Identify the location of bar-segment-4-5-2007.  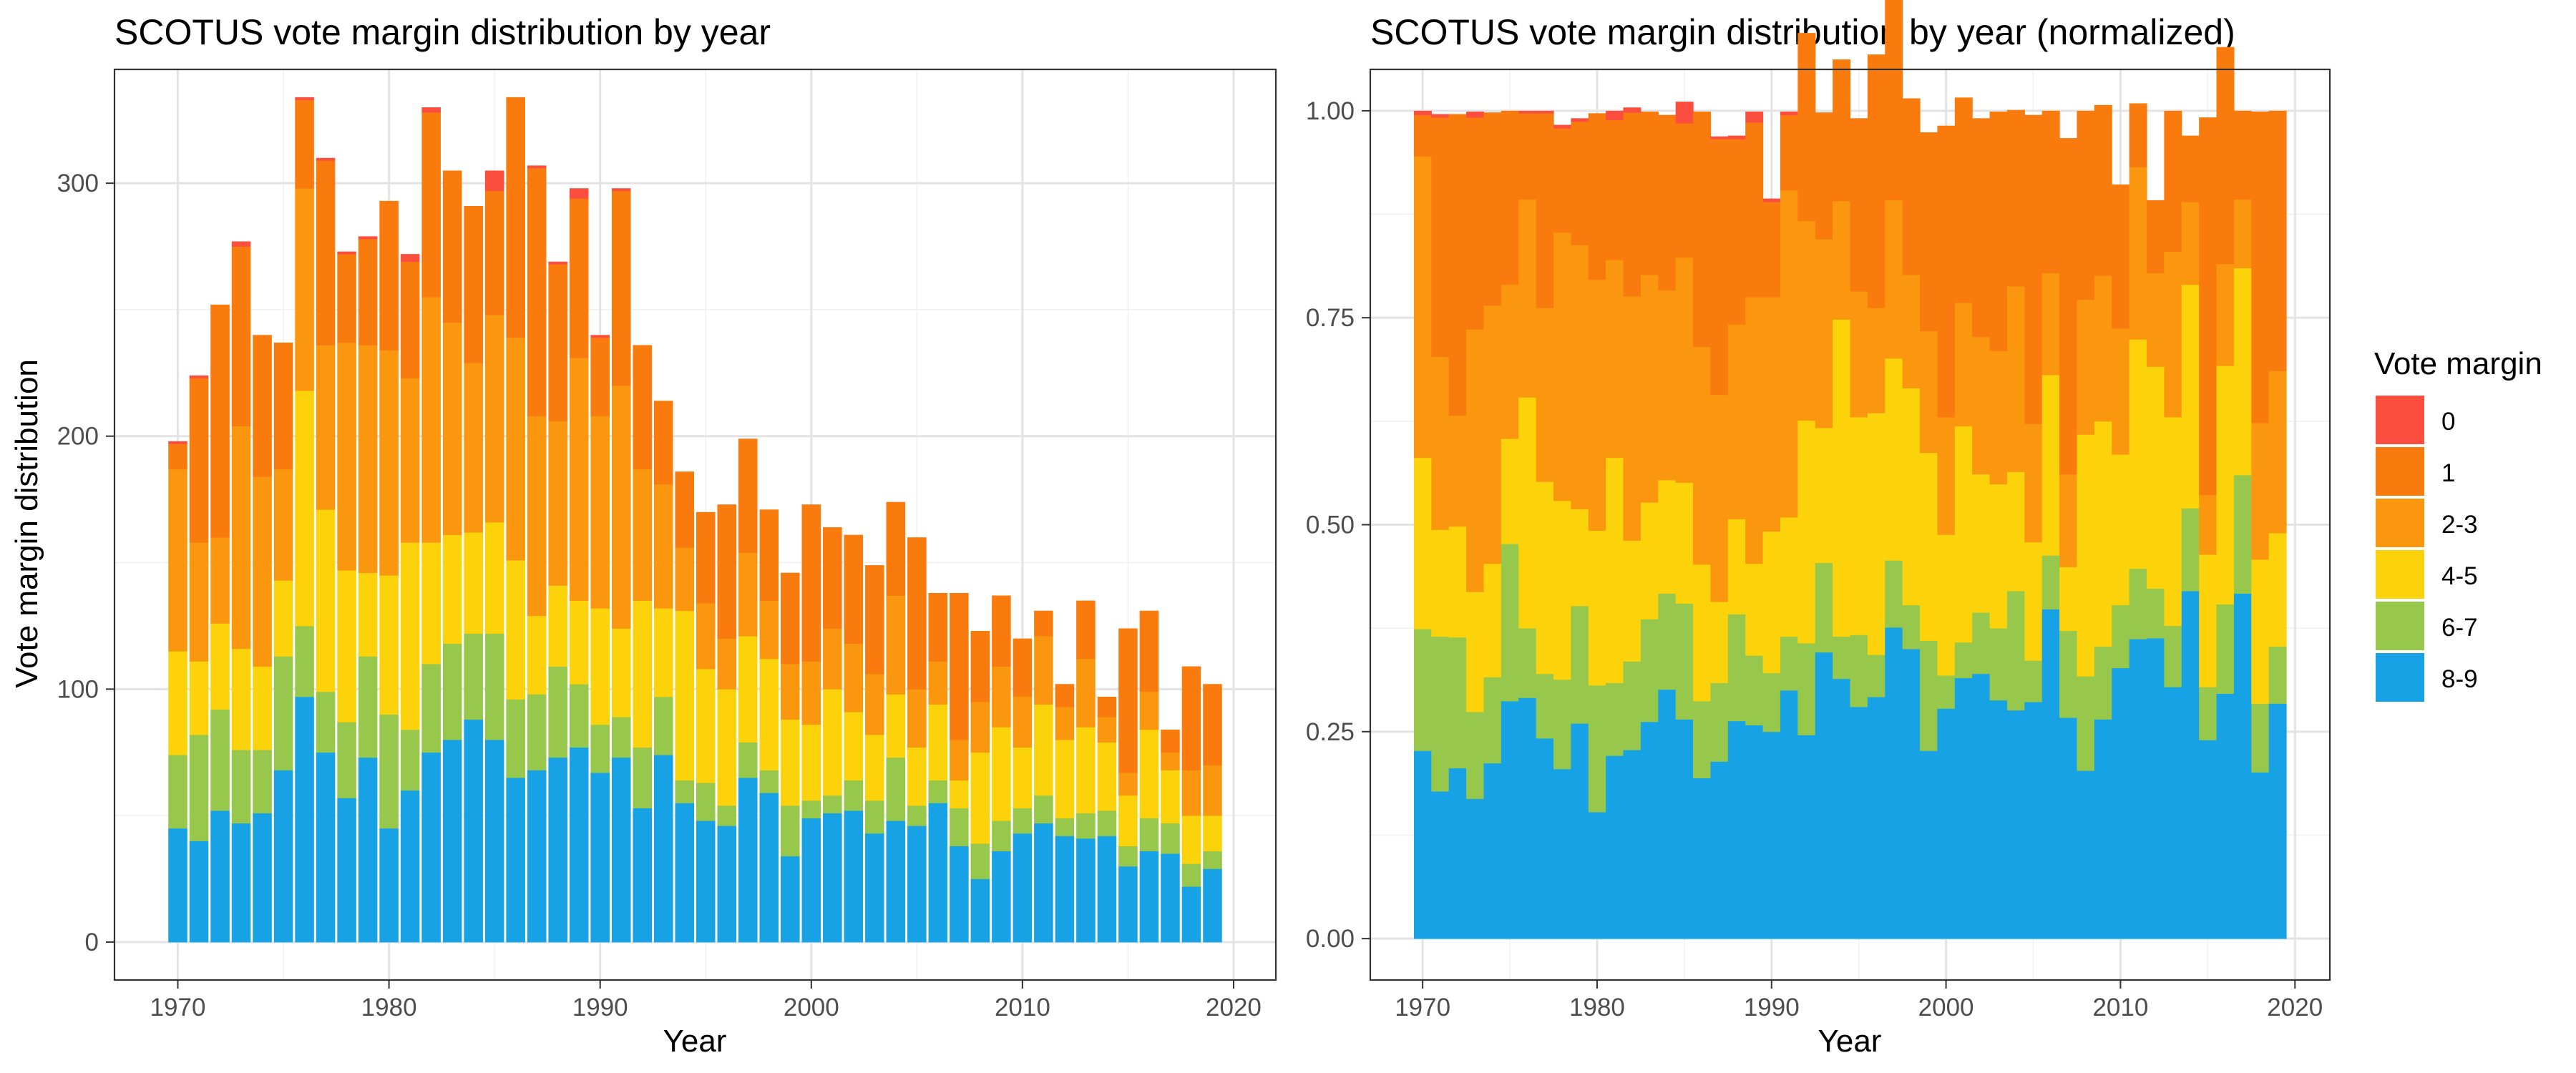
(959, 794).